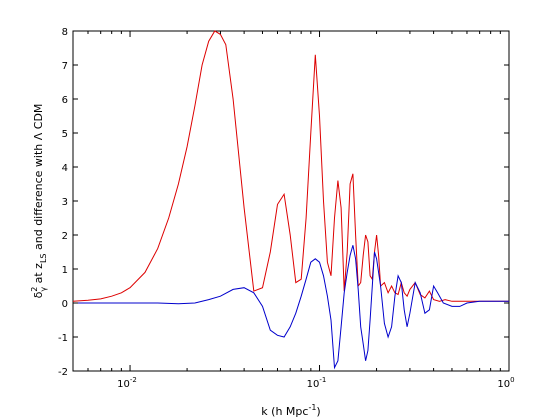  I want to click on y-axis-label: δ2γ at zLS and difference with Λ CDM, so click(39, 201).